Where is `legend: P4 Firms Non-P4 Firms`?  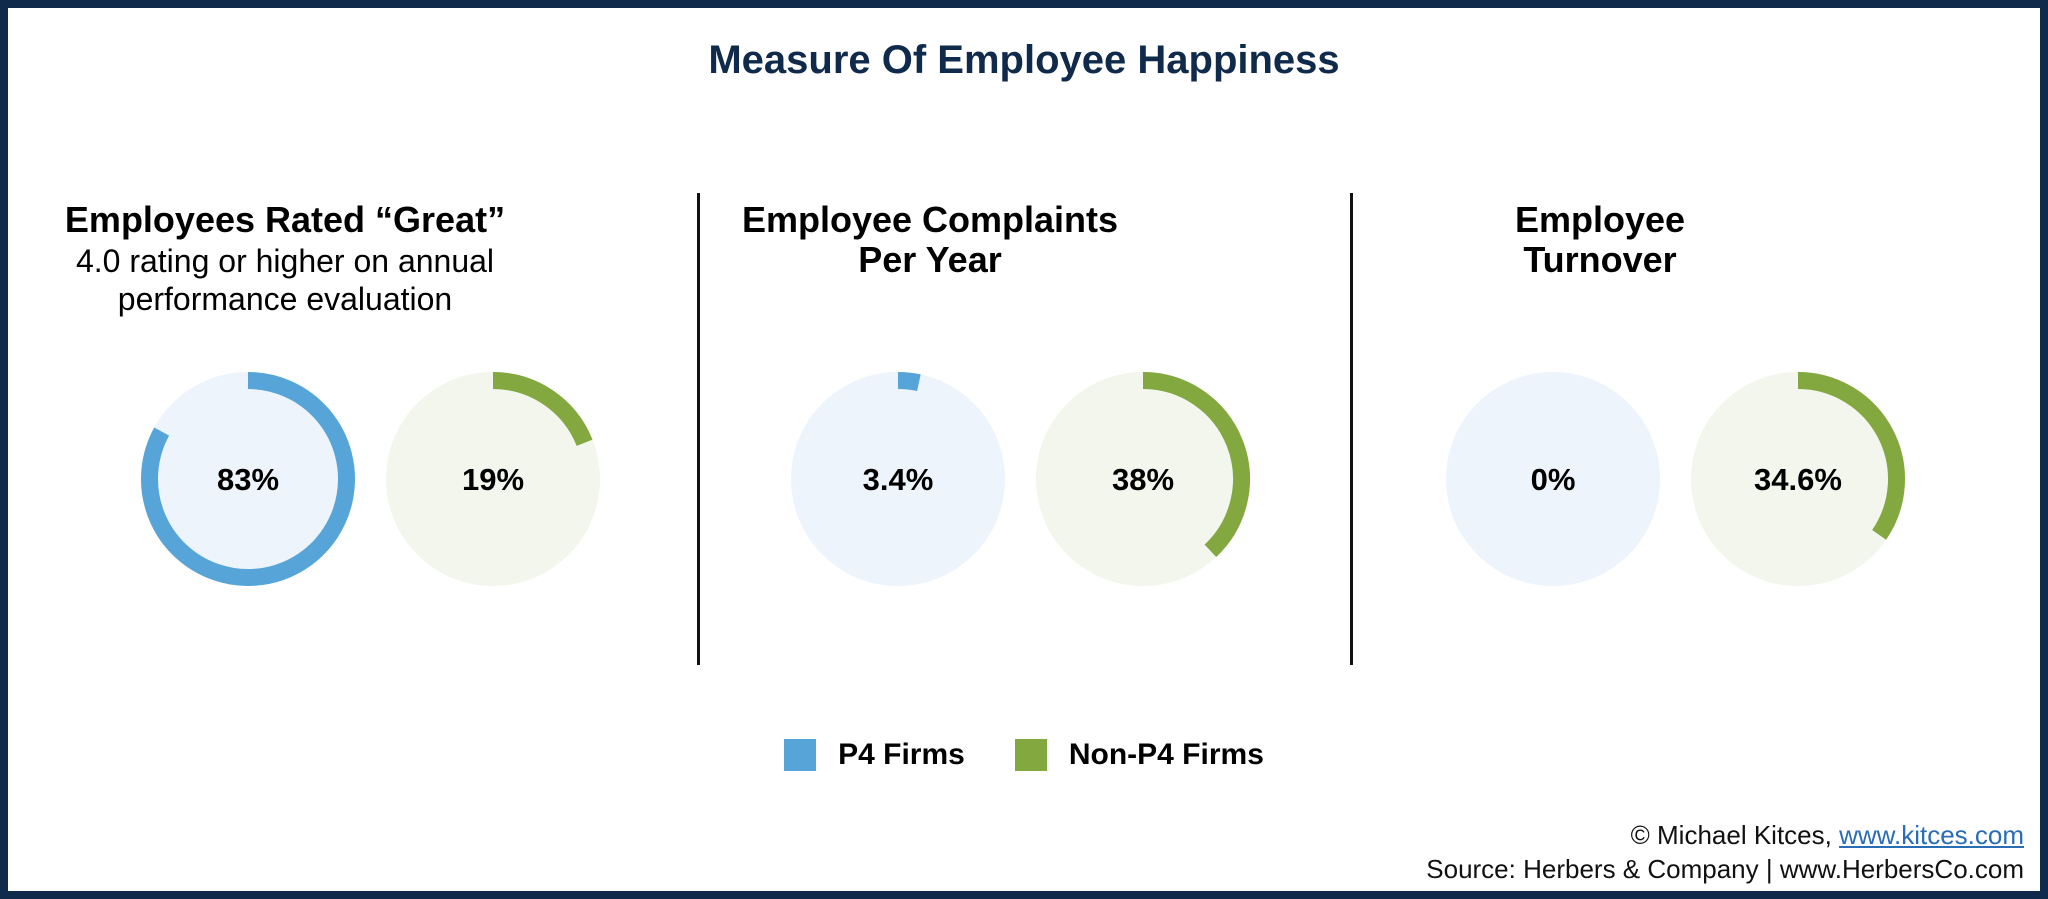
legend: P4 Firms Non-P4 Firms is located at coordinates (1024, 755).